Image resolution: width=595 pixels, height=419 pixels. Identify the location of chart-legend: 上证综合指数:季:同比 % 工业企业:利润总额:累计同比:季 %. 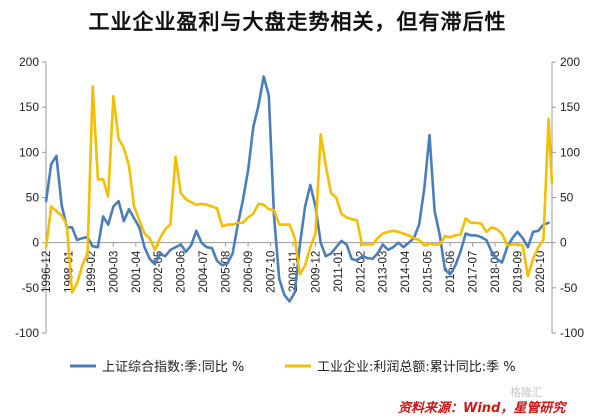
(293, 367).